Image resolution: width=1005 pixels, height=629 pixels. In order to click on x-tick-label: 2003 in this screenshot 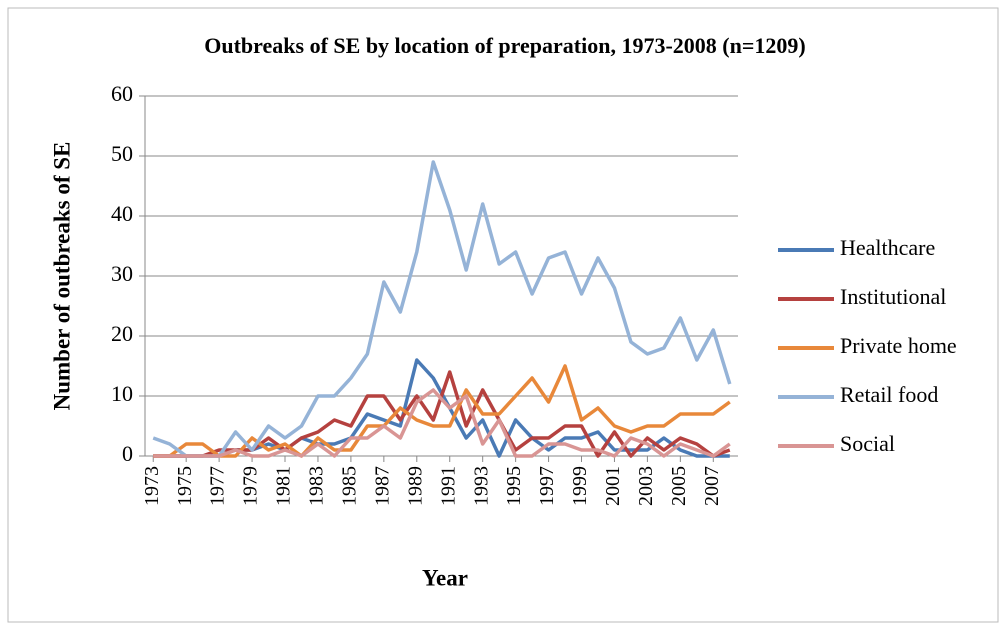, I will do `click(646, 486)`.